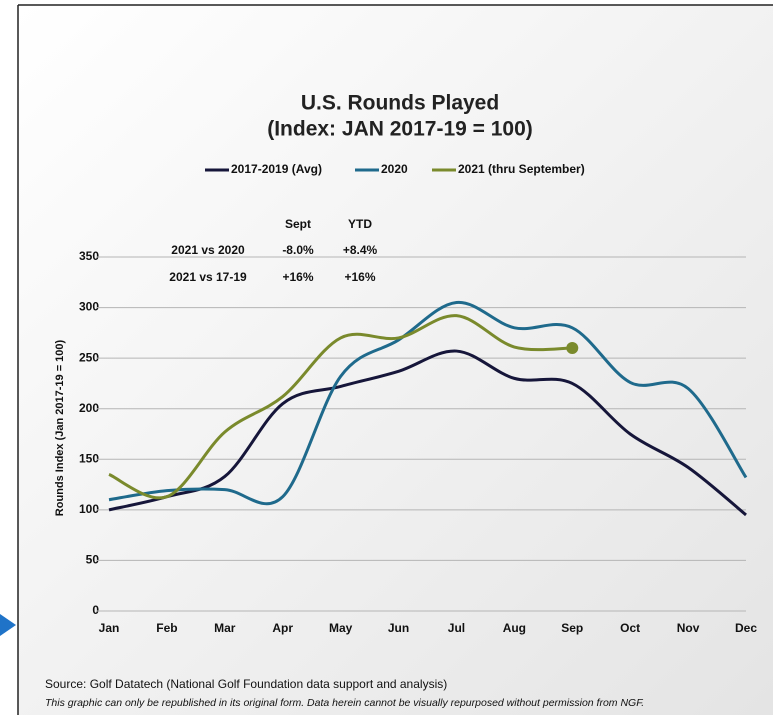  Describe the element at coordinates (400, 103) in the screenshot. I see `chart-title: U.S. Rounds Played` at that location.